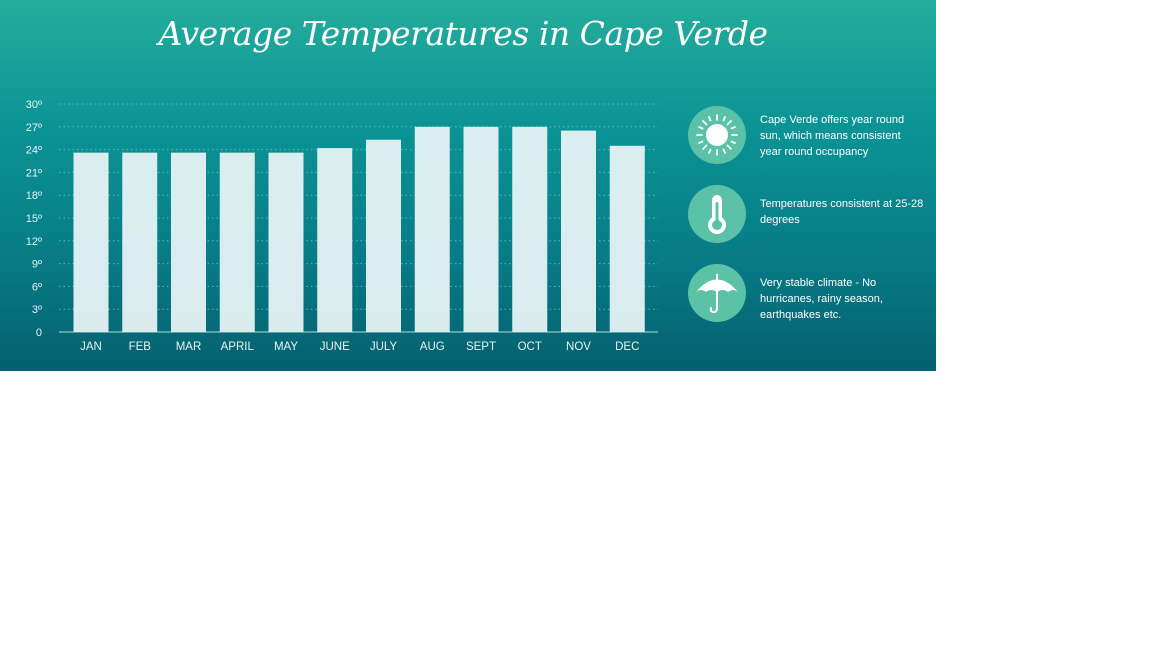  What do you see at coordinates (34, 105) in the screenshot?
I see `y-tick-label: 30º` at bounding box center [34, 105].